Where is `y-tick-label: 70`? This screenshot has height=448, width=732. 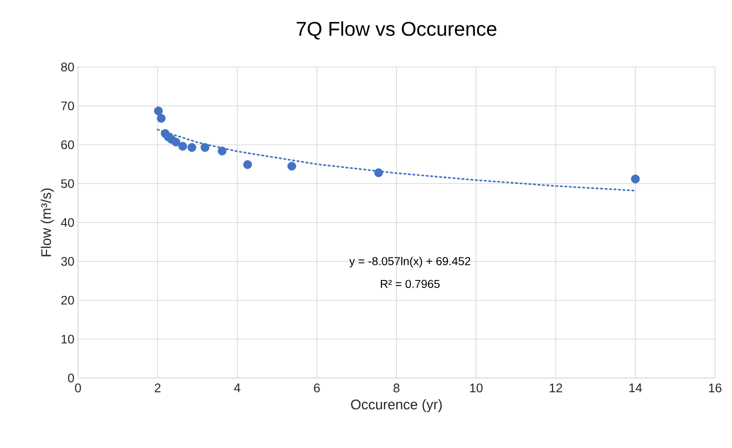
y-tick-label: 70 is located at coordinates (67, 105).